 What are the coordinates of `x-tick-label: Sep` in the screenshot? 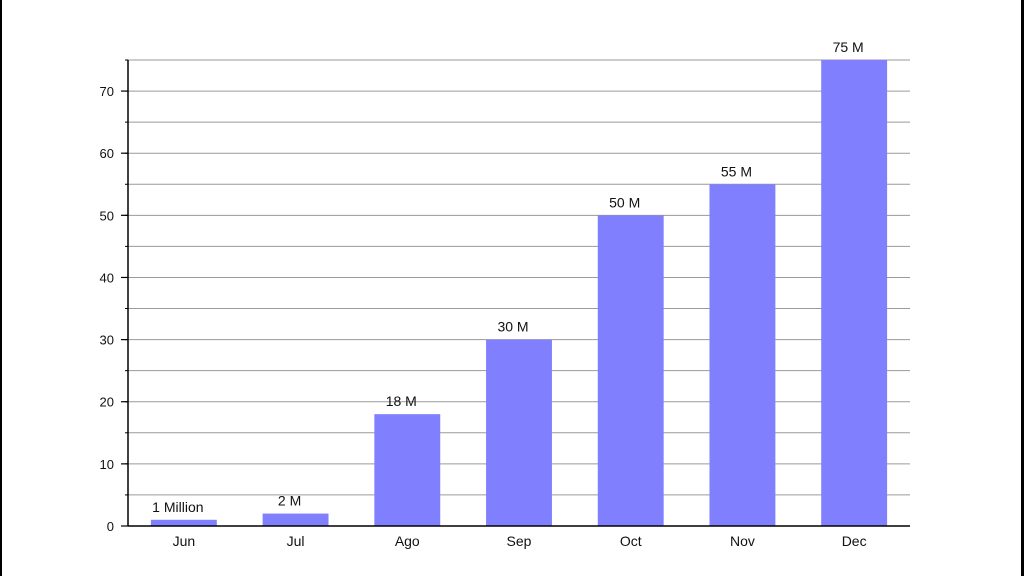 It's located at (519, 541).